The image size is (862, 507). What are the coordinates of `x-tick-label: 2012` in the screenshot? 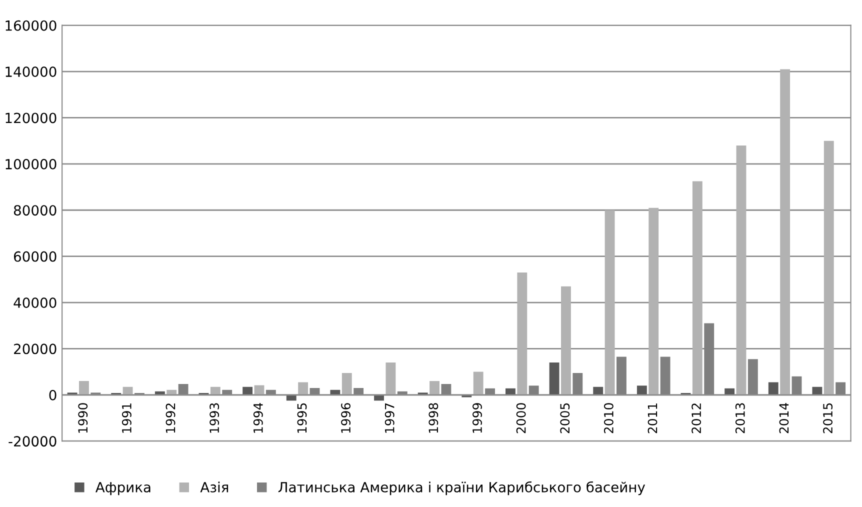 It's located at (697, 419).